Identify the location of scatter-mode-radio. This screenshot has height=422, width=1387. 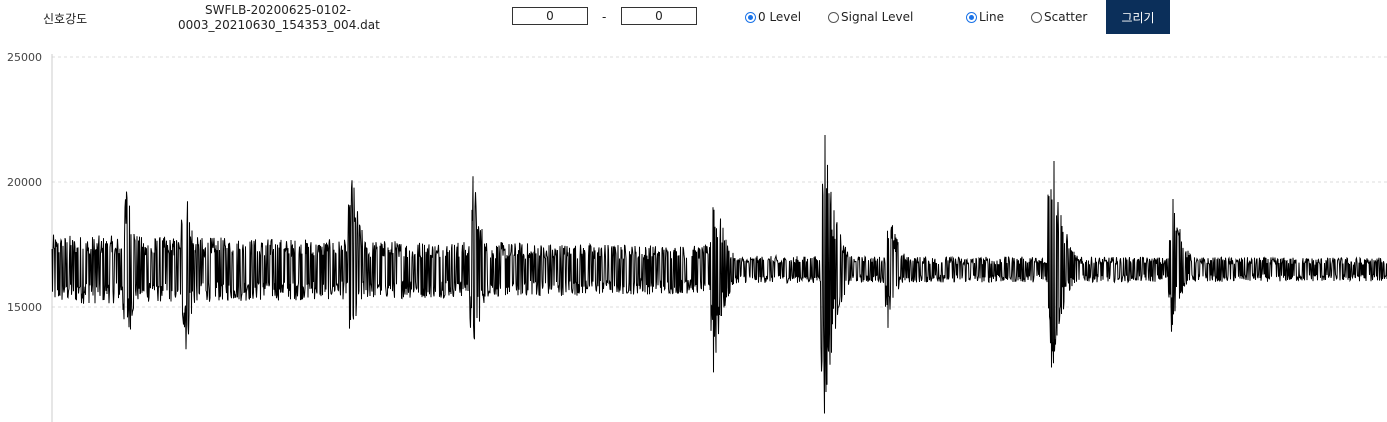
(1036, 17).